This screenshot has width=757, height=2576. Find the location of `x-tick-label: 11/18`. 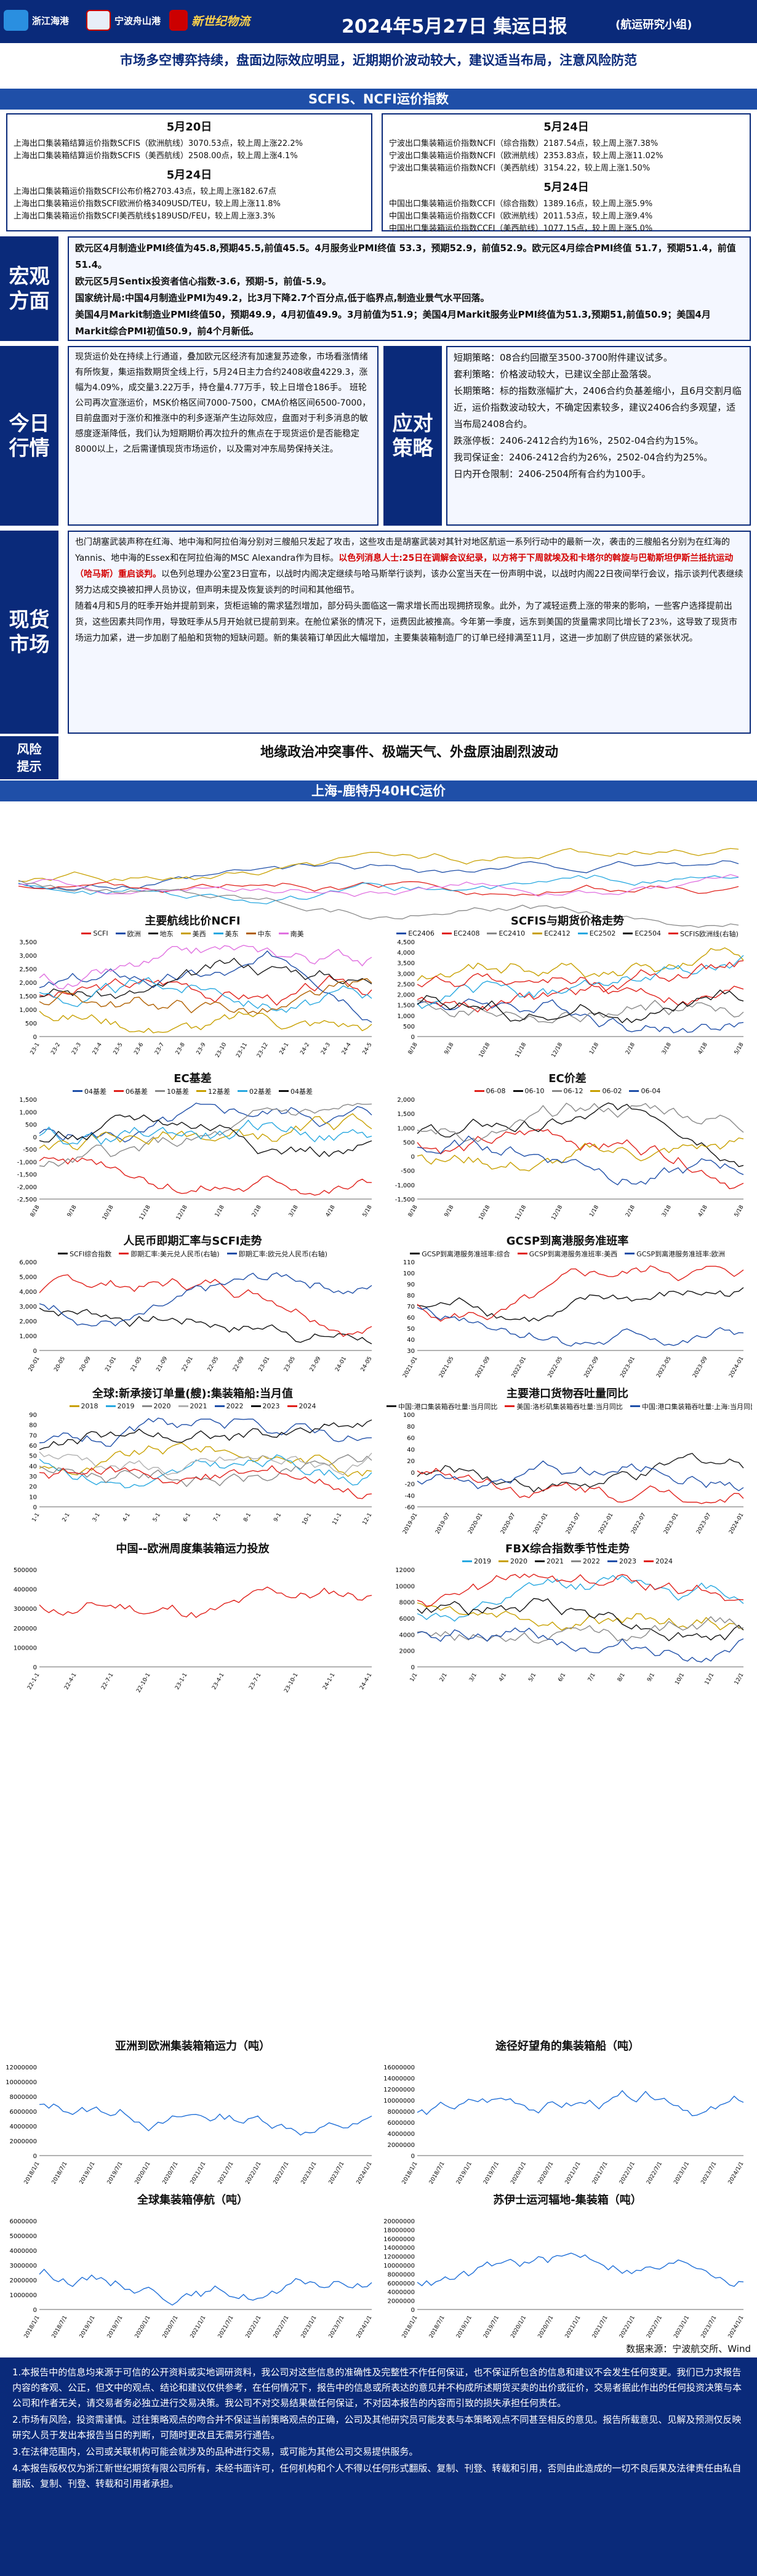

x-tick-label: 11/18 is located at coordinates (145, 1212).